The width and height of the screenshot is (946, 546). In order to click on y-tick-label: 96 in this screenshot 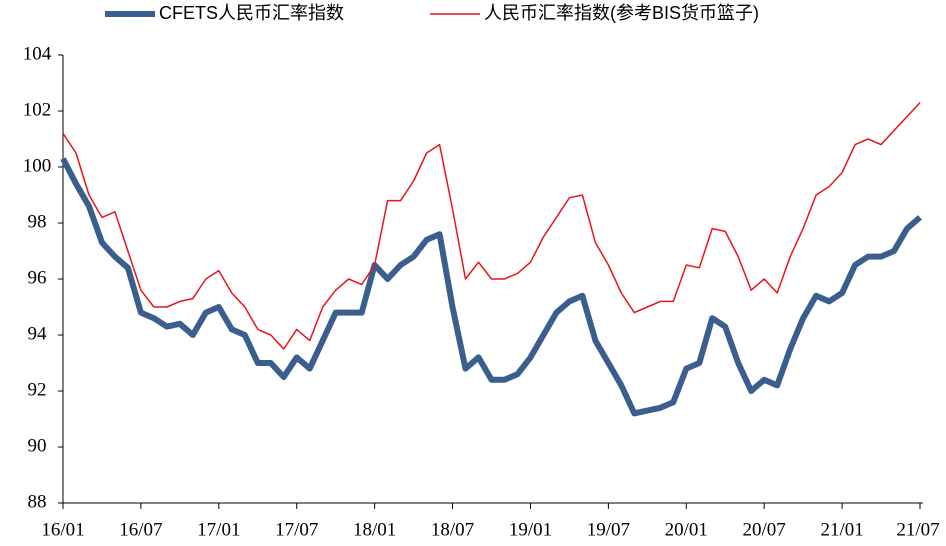, I will do `click(37, 277)`.